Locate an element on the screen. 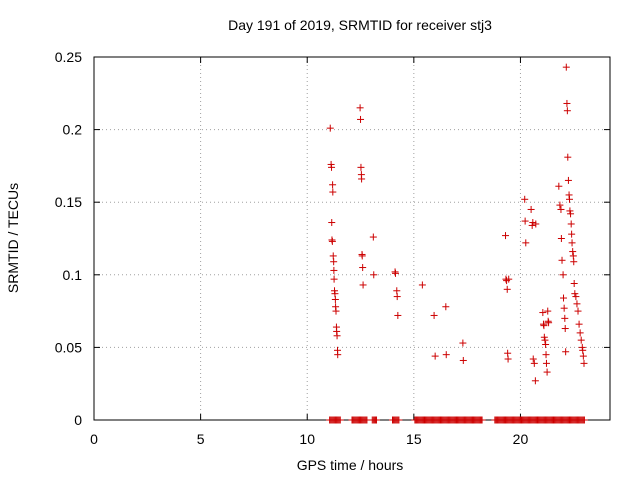  x-tick-label: 10 is located at coordinates (307, 439).